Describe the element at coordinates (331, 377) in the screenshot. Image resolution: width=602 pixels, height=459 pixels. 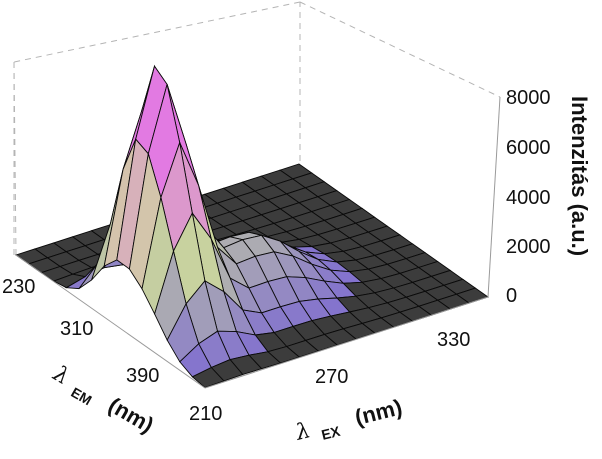
I see `ex-tick-label: 270` at that location.